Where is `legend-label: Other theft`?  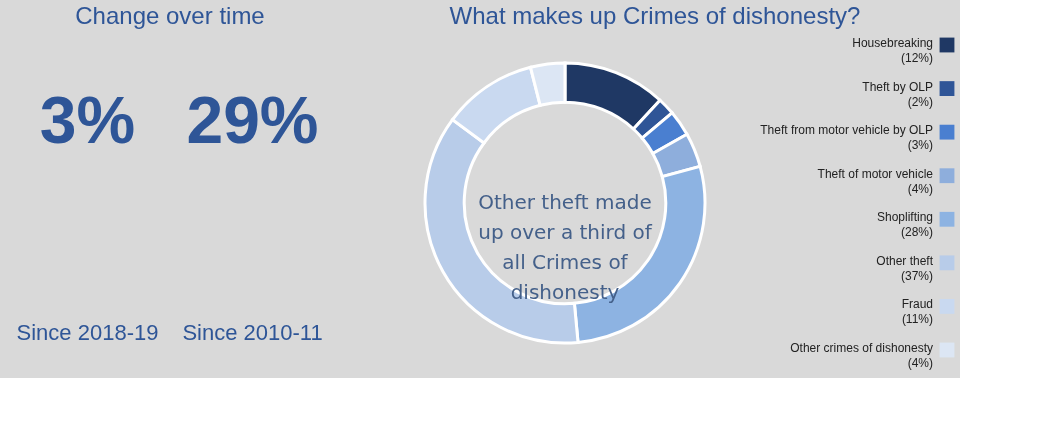 legend-label: Other theft is located at coordinates (905, 260).